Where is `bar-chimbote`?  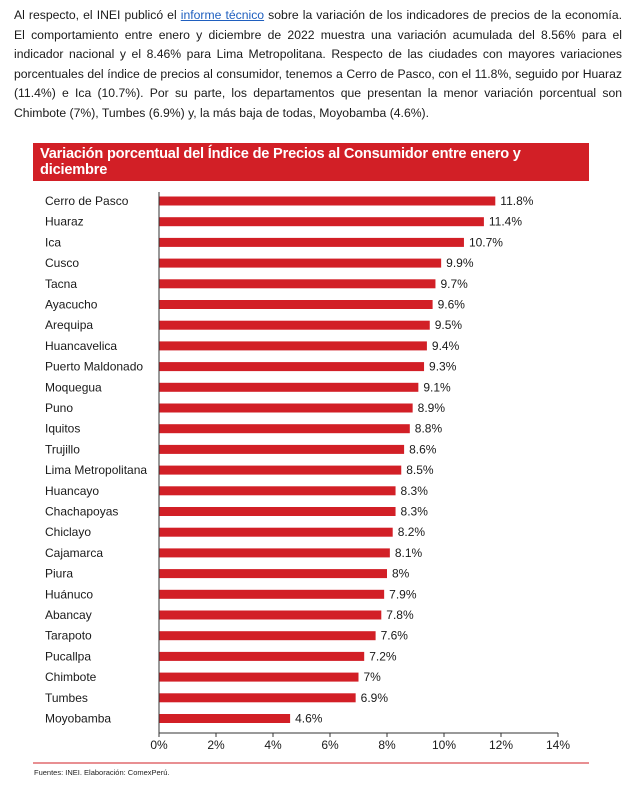 bar-chimbote is located at coordinates (259, 677).